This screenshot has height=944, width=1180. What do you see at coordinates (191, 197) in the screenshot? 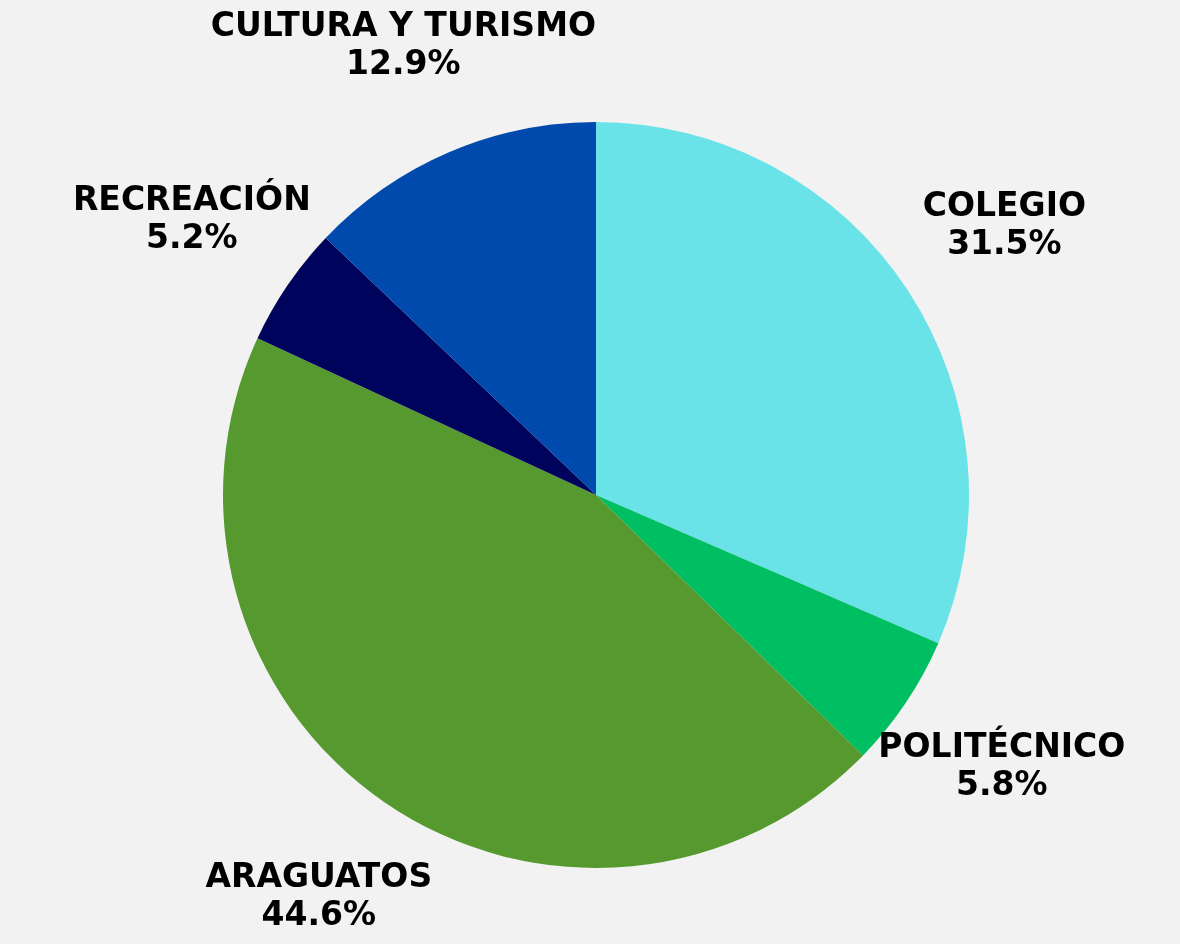
I see `slice-label: RECREACIÓN` at bounding box center [191, 197].